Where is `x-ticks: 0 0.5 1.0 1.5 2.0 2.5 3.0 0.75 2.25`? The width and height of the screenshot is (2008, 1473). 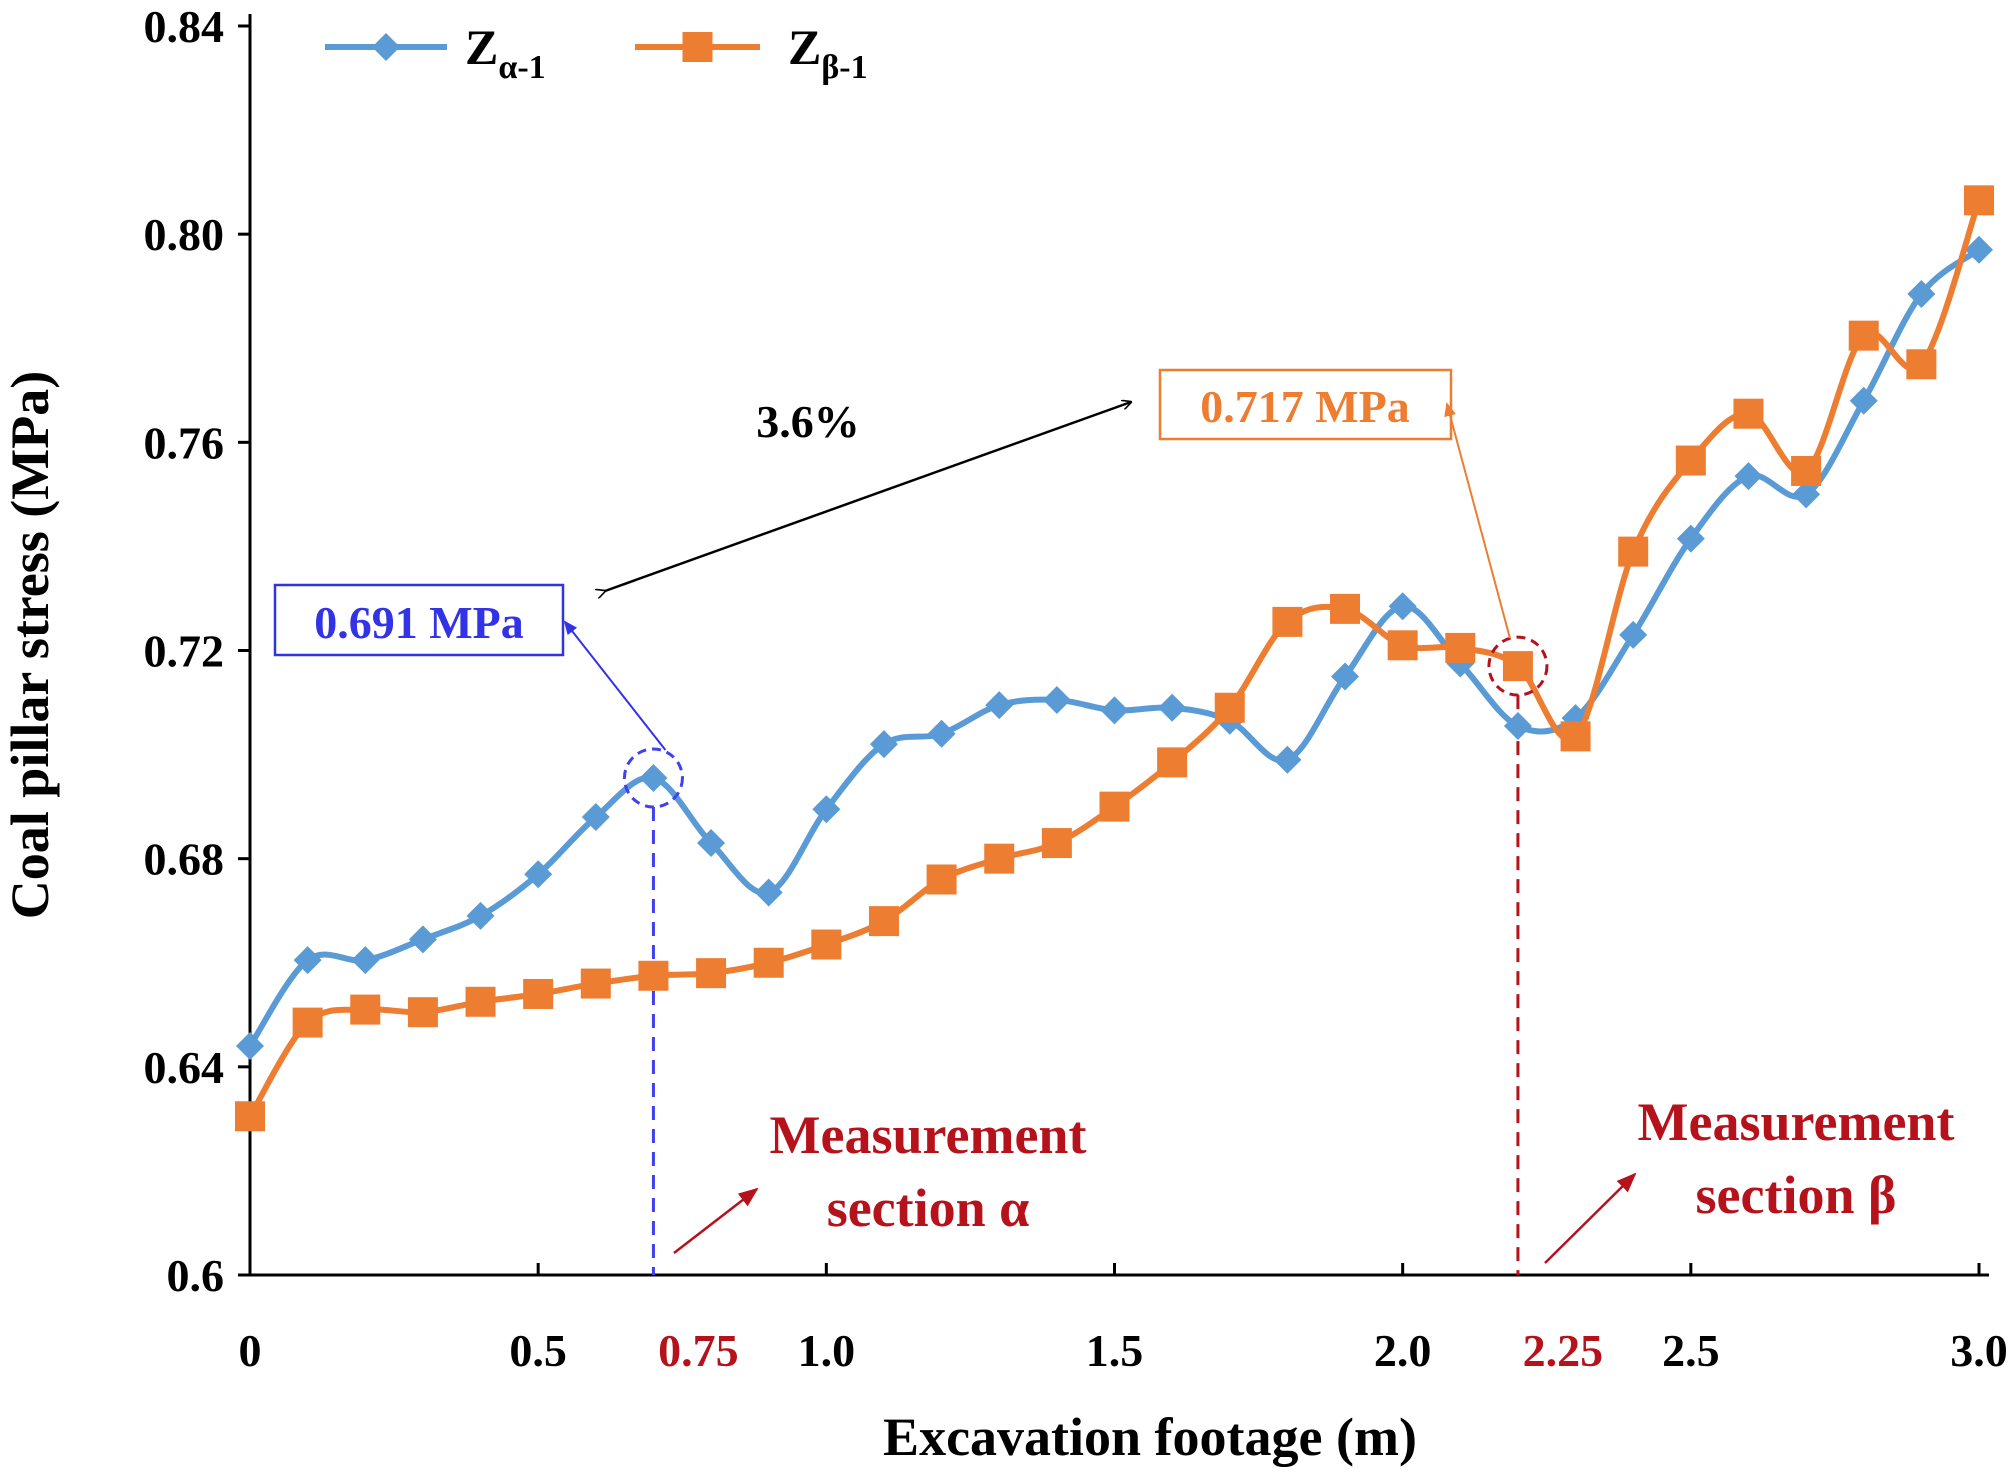 x-ticks: 0 0.5 1.0 1.5 2.0 2.5 3.0 0.75 2.25 is located at coordinates (1123, 1319).